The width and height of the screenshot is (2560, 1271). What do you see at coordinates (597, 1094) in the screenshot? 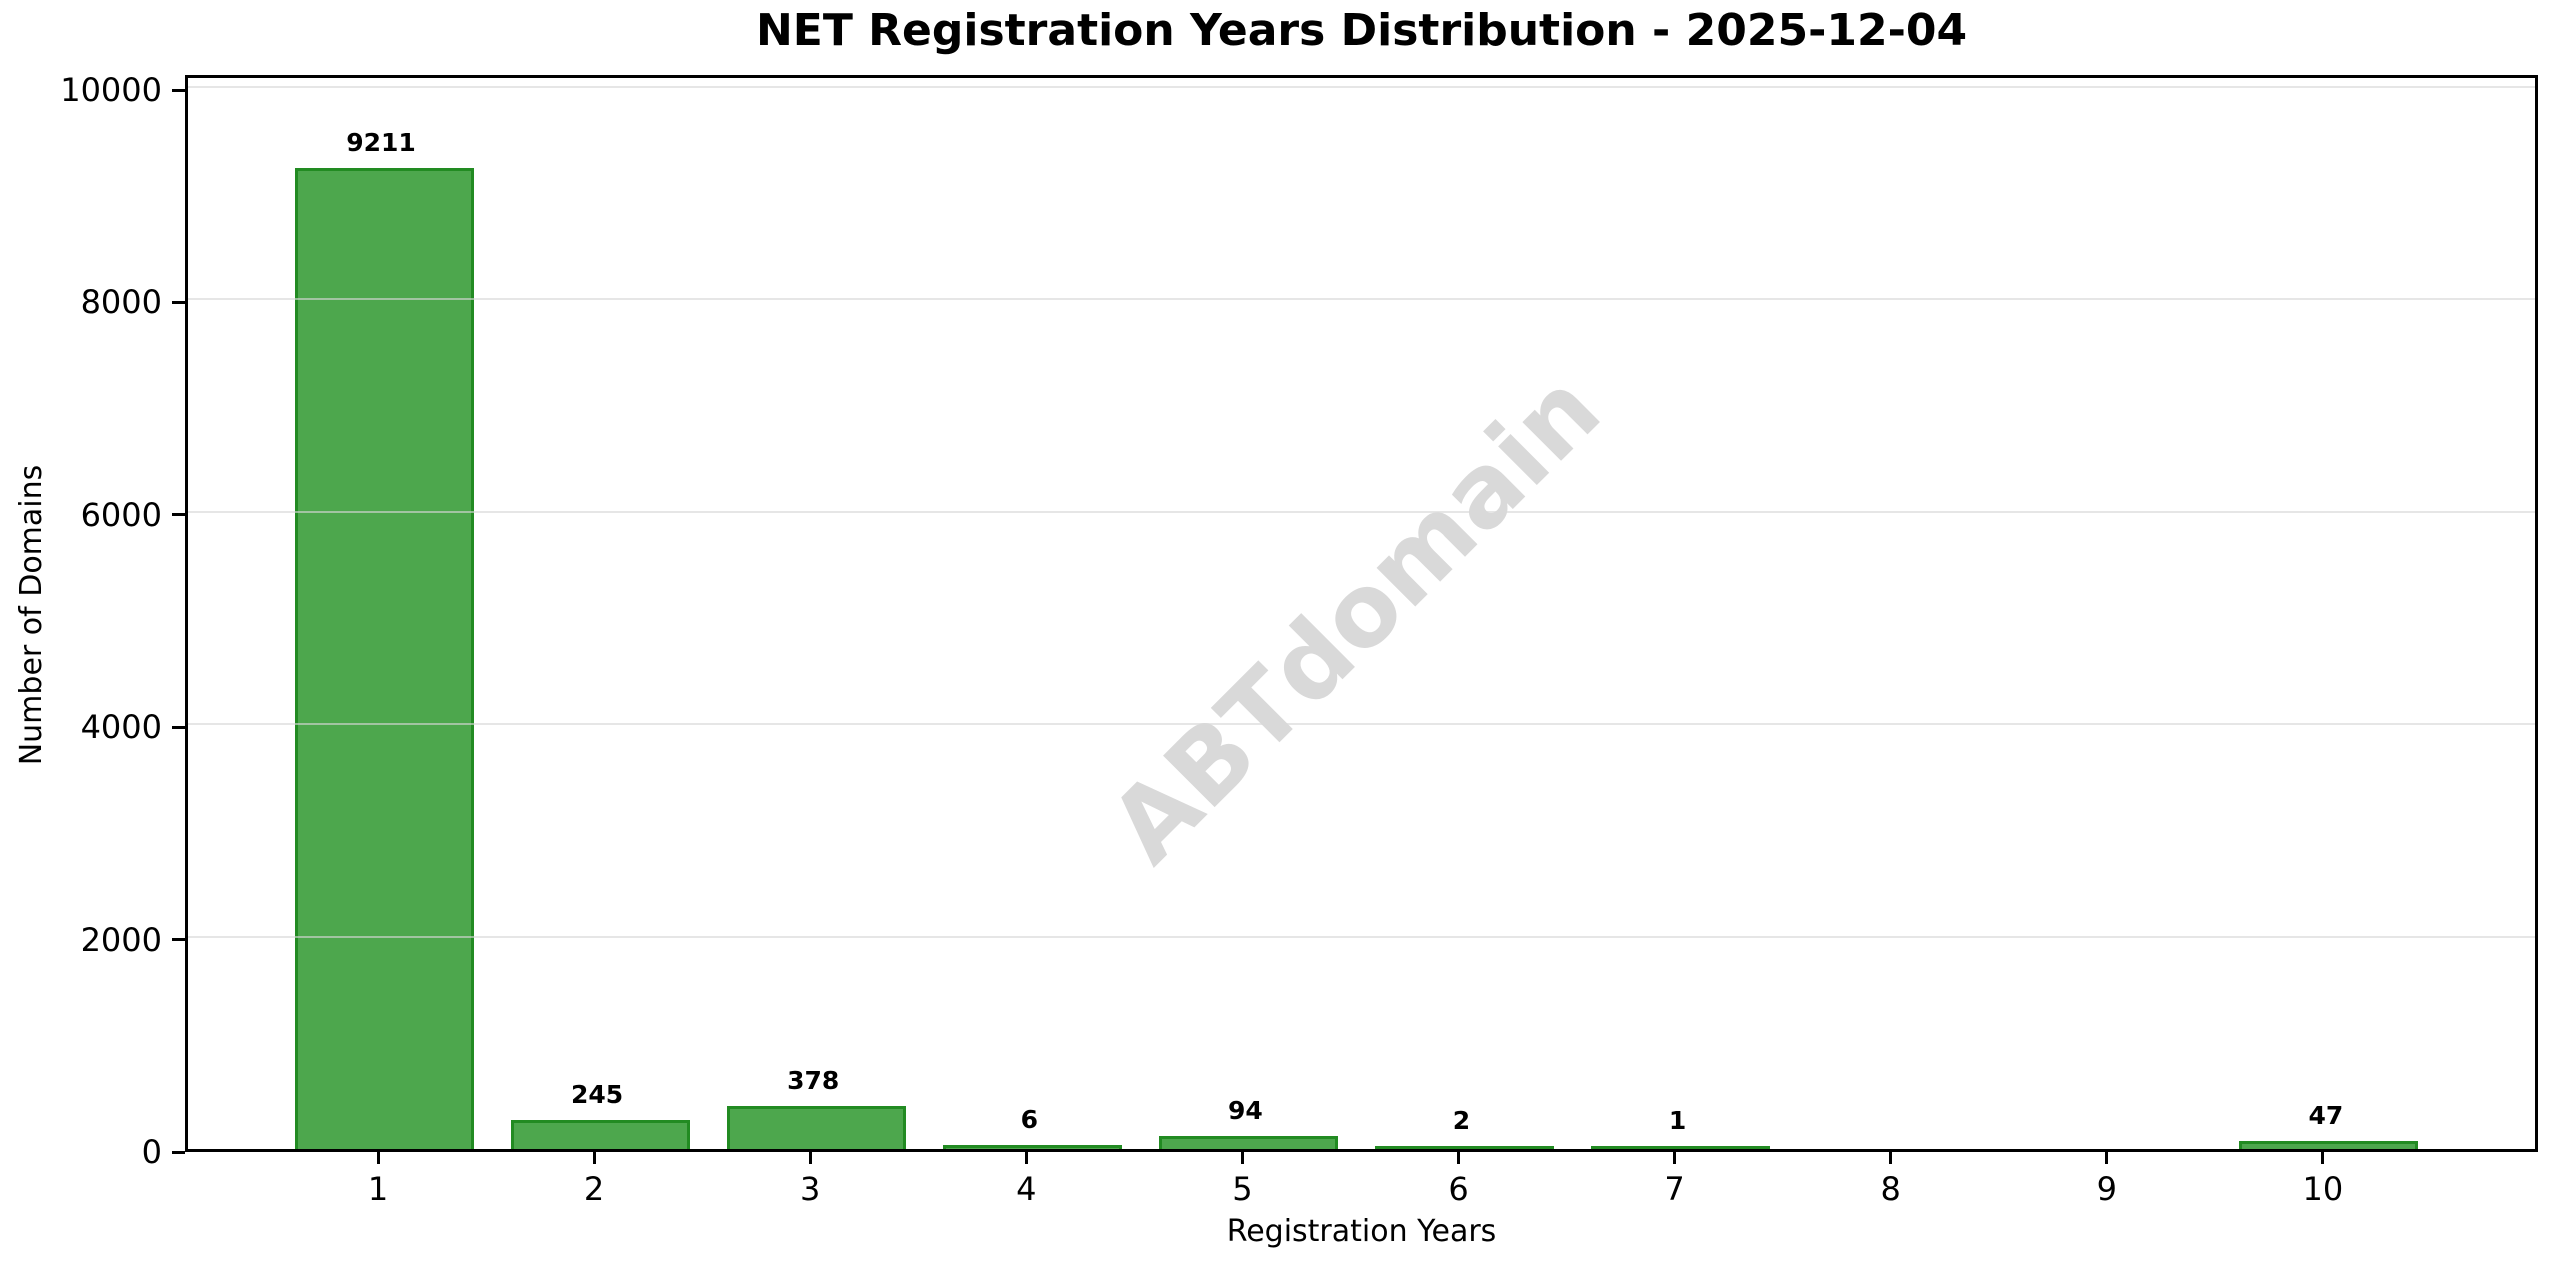
I see `bar-value-label: 245` at bounding box center [597, 1094].